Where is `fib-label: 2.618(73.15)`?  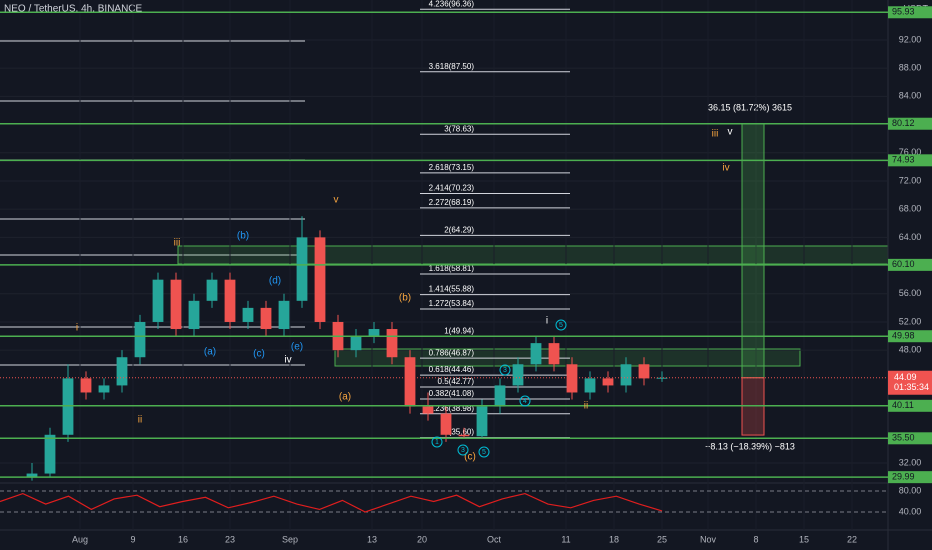
fib-label: 2.618(73.15) is located at coordinates (452, 167).